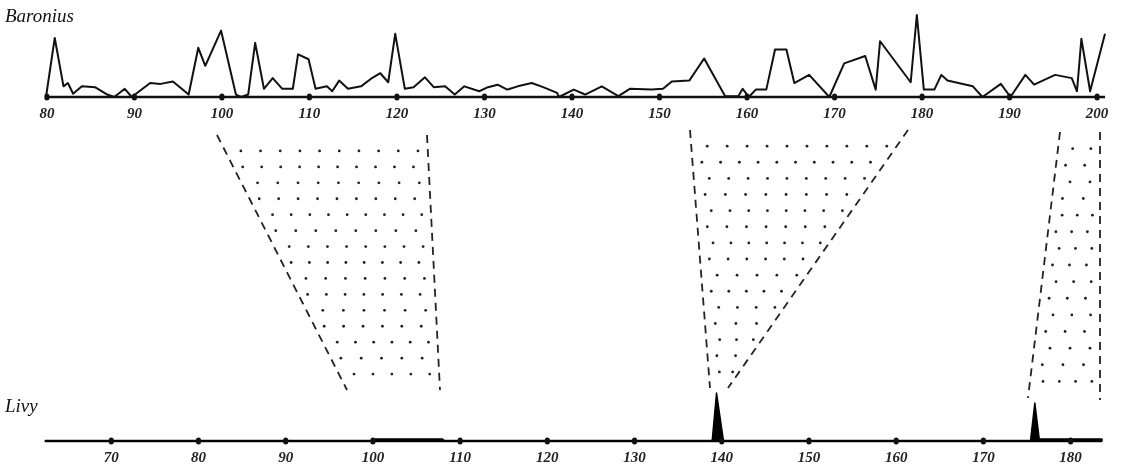 This screenshot has height=476, width=1124. Describe the element at coordinates (39, 15) in the screenshot. I see `chart-title: Baronius` at that location.